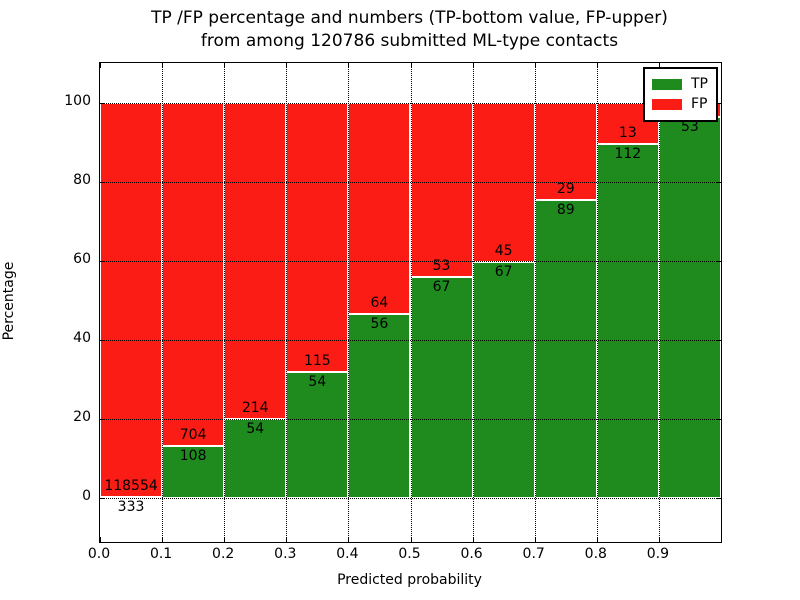 Image resolution: width=800 pixels, height=600 pixels. I want to click on legend-swatch-fp-icon, so click(667, 104).